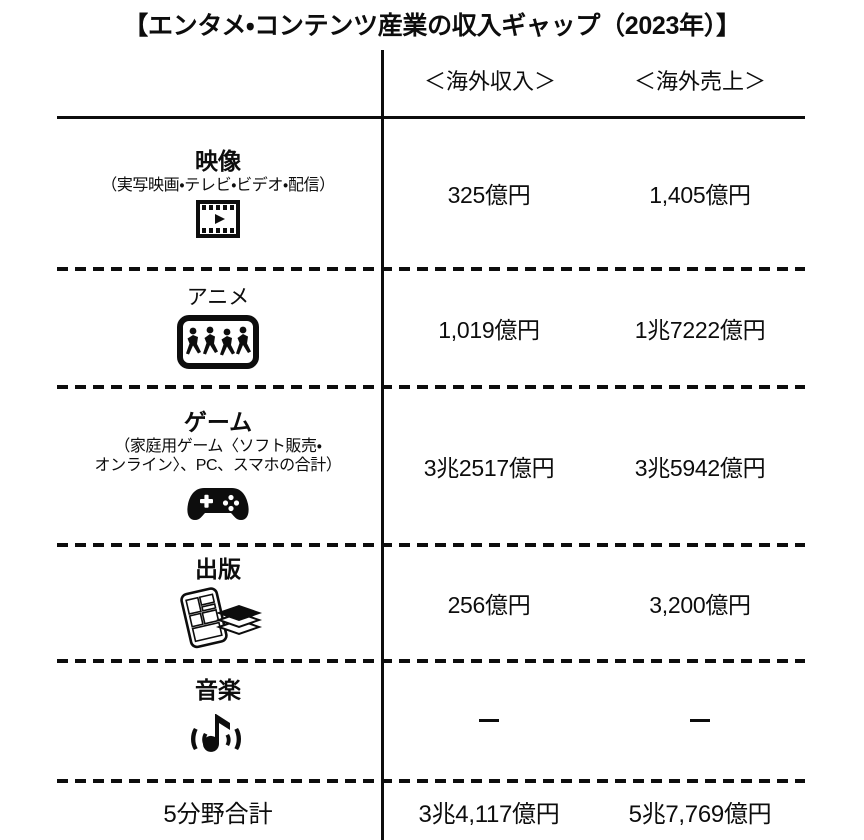 This screenshot has height=840, width=864. Describe the element at coordinates (489, 604) in the screenshot. I see `value-overseas-income: 256億円` at that location.